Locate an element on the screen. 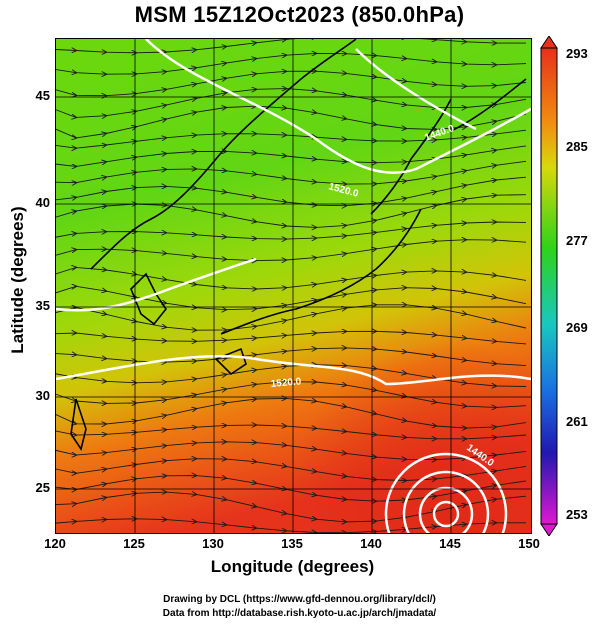 Image resolution: width=599 pixels, height=625 pixels. colorbar-scale is located at coordinates (549, 286).